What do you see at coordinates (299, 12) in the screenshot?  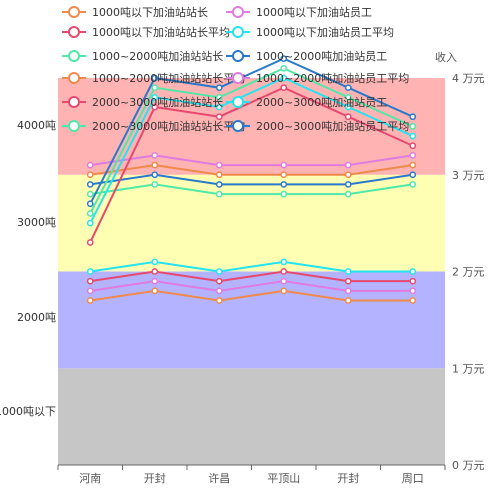 I see `legend-item: 1000吨以下加油站员工` at bounding box center [299, 12].